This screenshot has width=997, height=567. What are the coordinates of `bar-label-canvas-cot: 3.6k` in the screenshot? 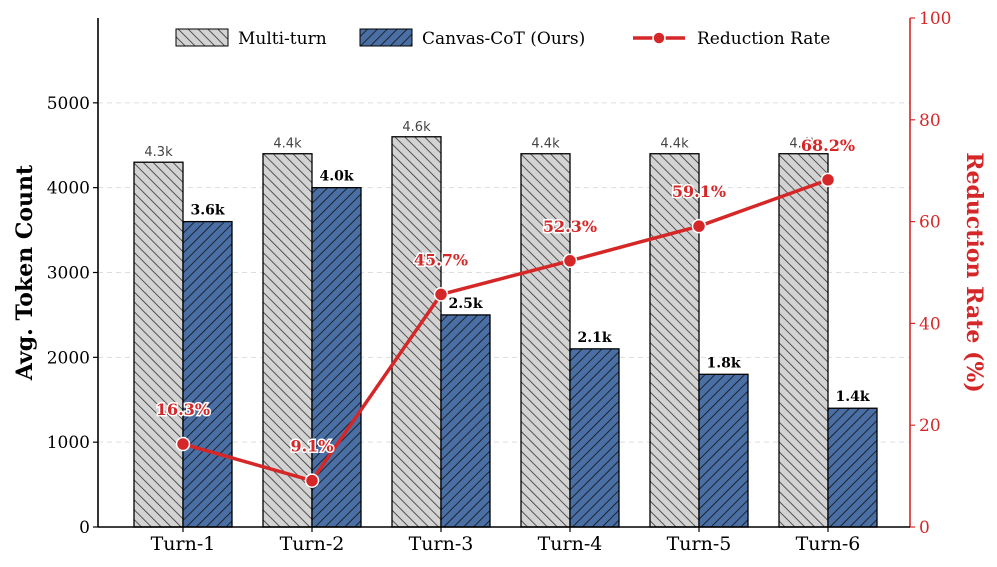 It's located at (207, 211).